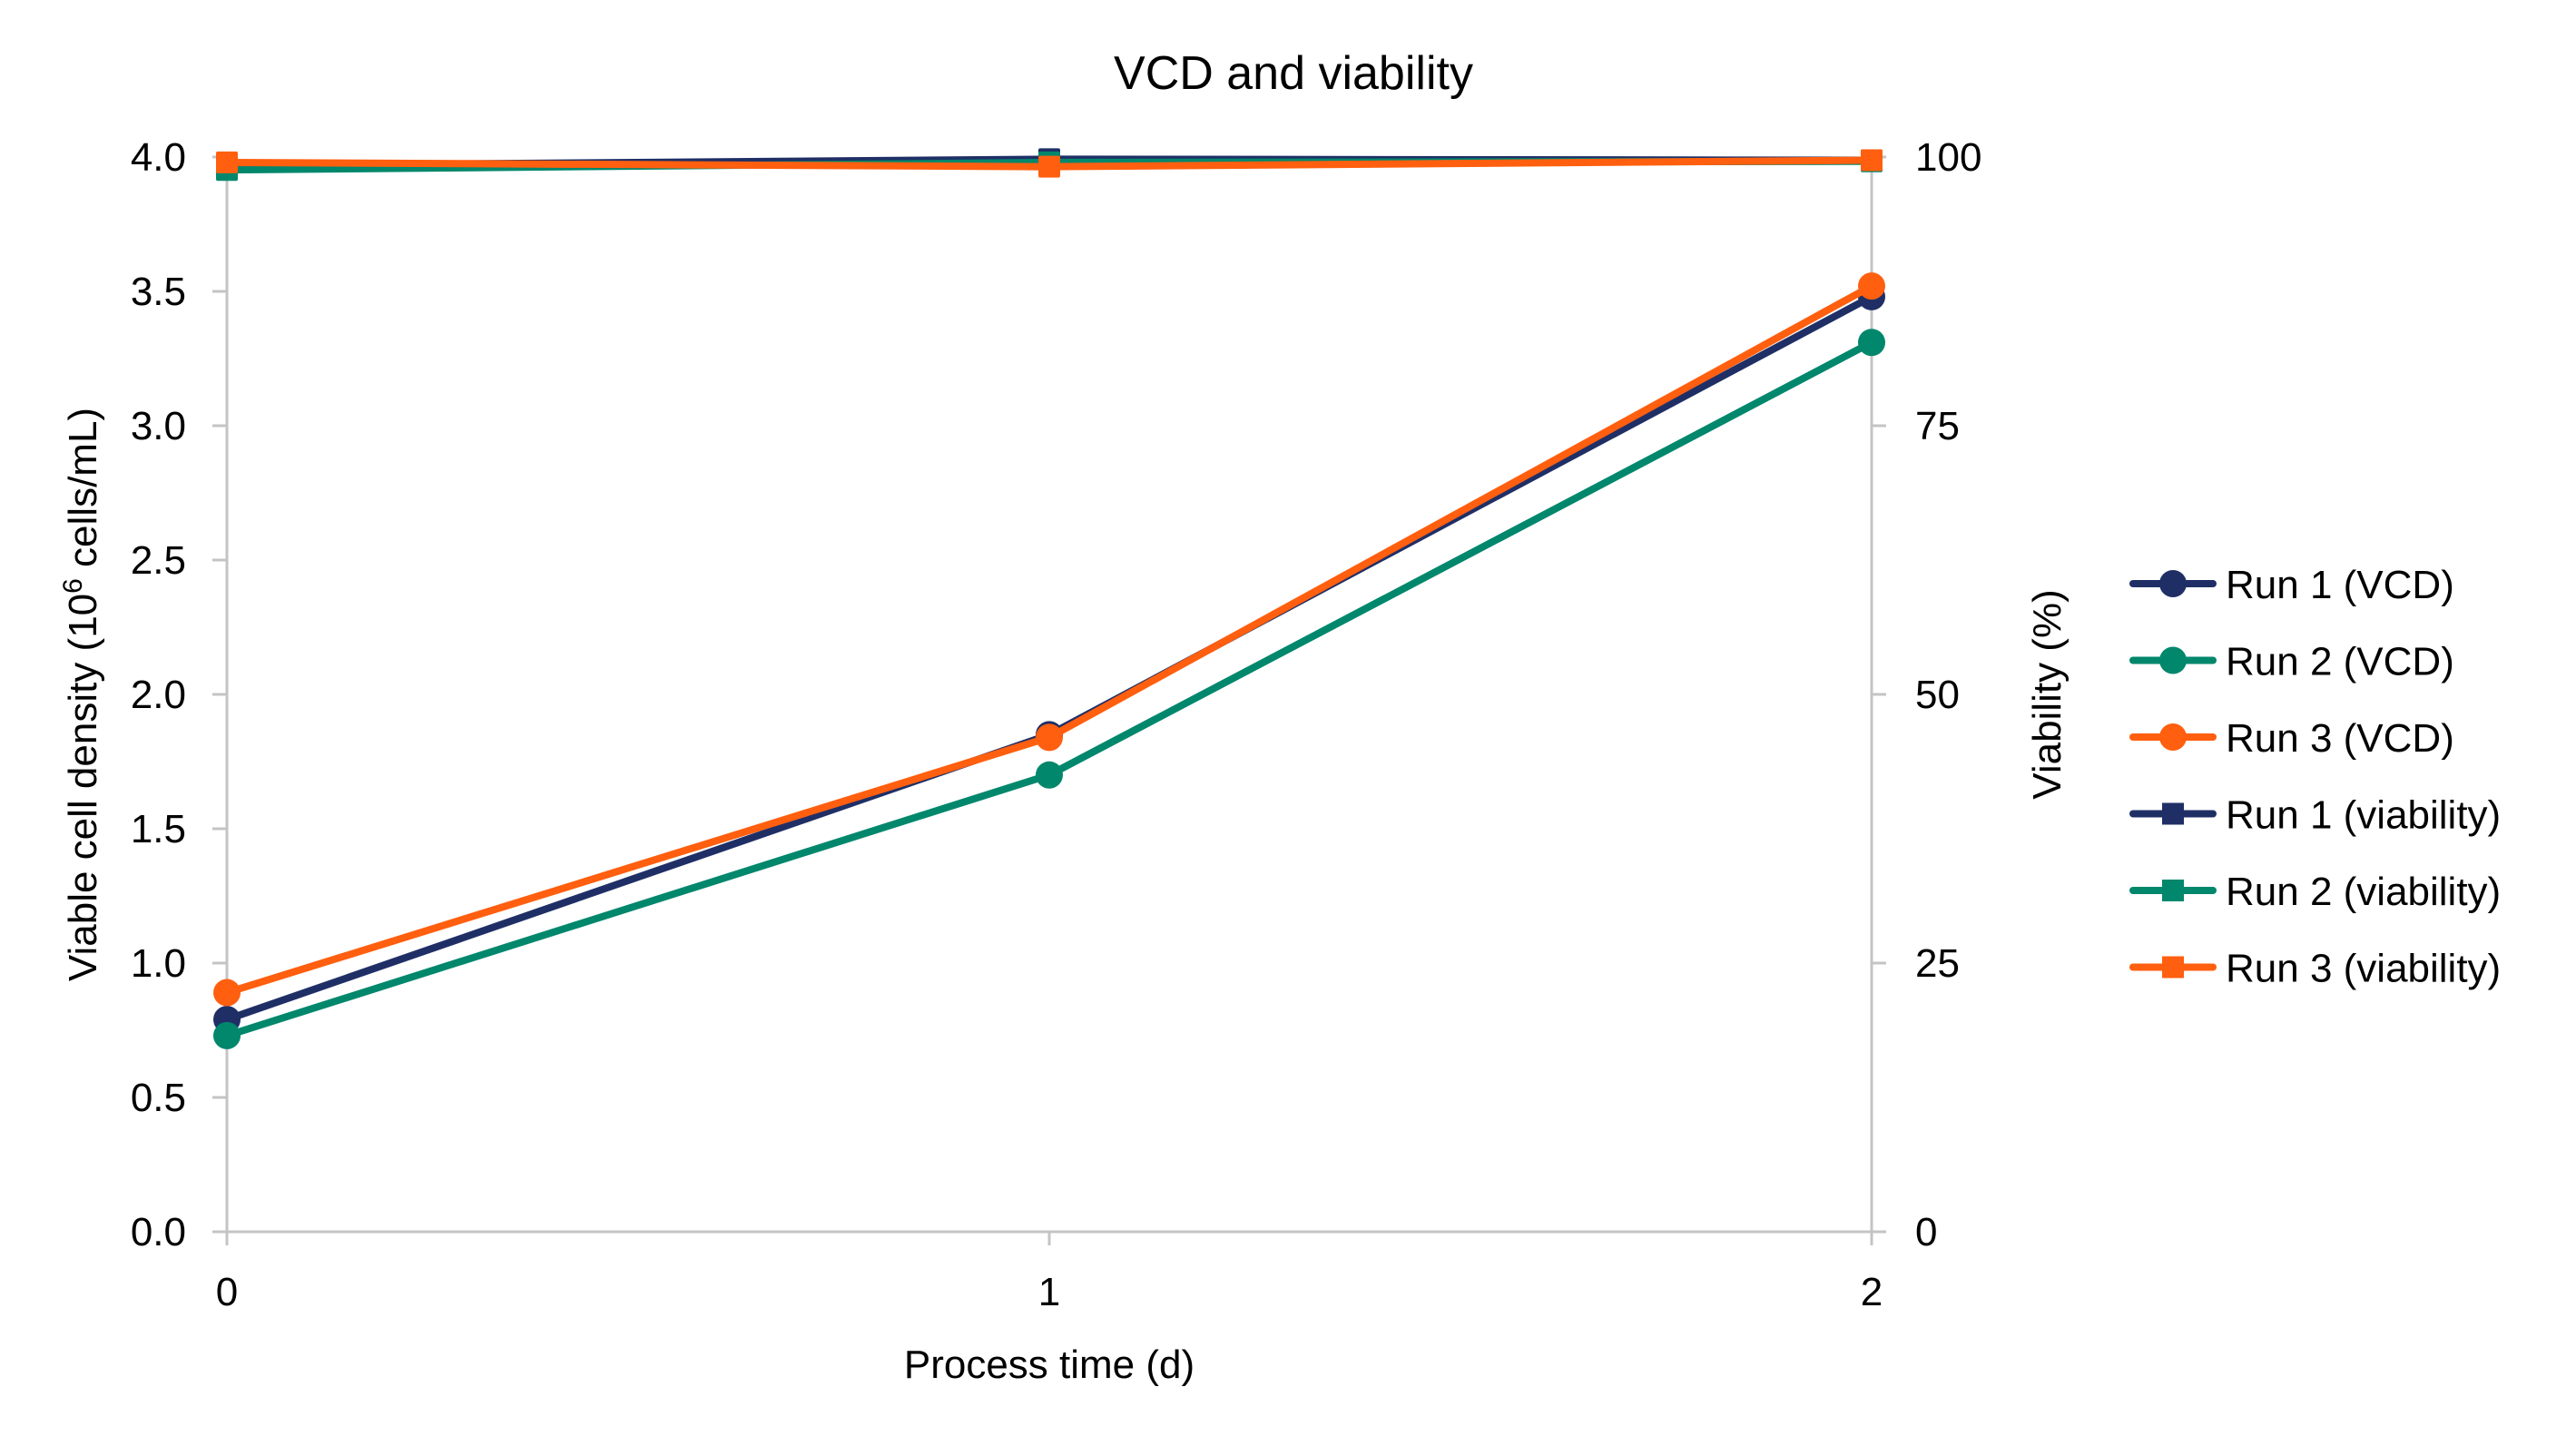 Image resolution: width=2576 pixels, height=1436 pixels. Describe the element at coordinates (83, 788) in the screenshot. I see `y-axis-title-main: Viable cell density (10` at that location.